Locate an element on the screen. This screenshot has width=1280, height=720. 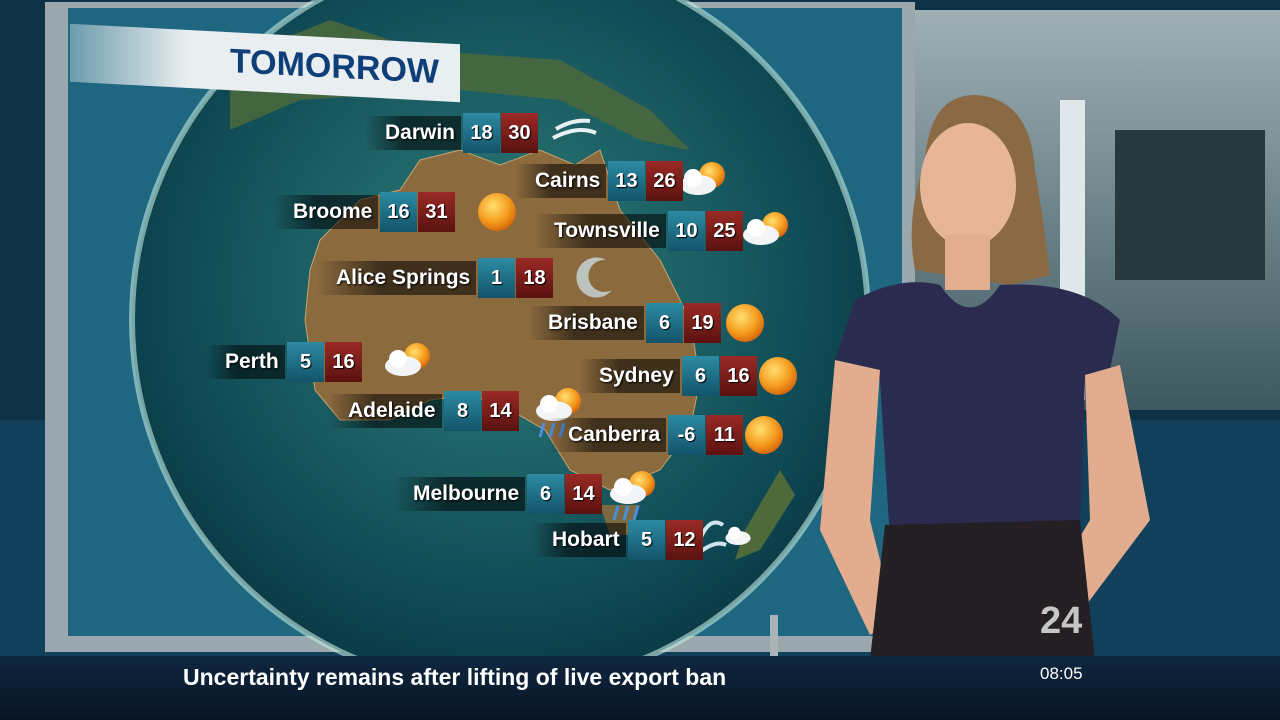
map-title: TOMORROW is located at coordinates (335, 67).